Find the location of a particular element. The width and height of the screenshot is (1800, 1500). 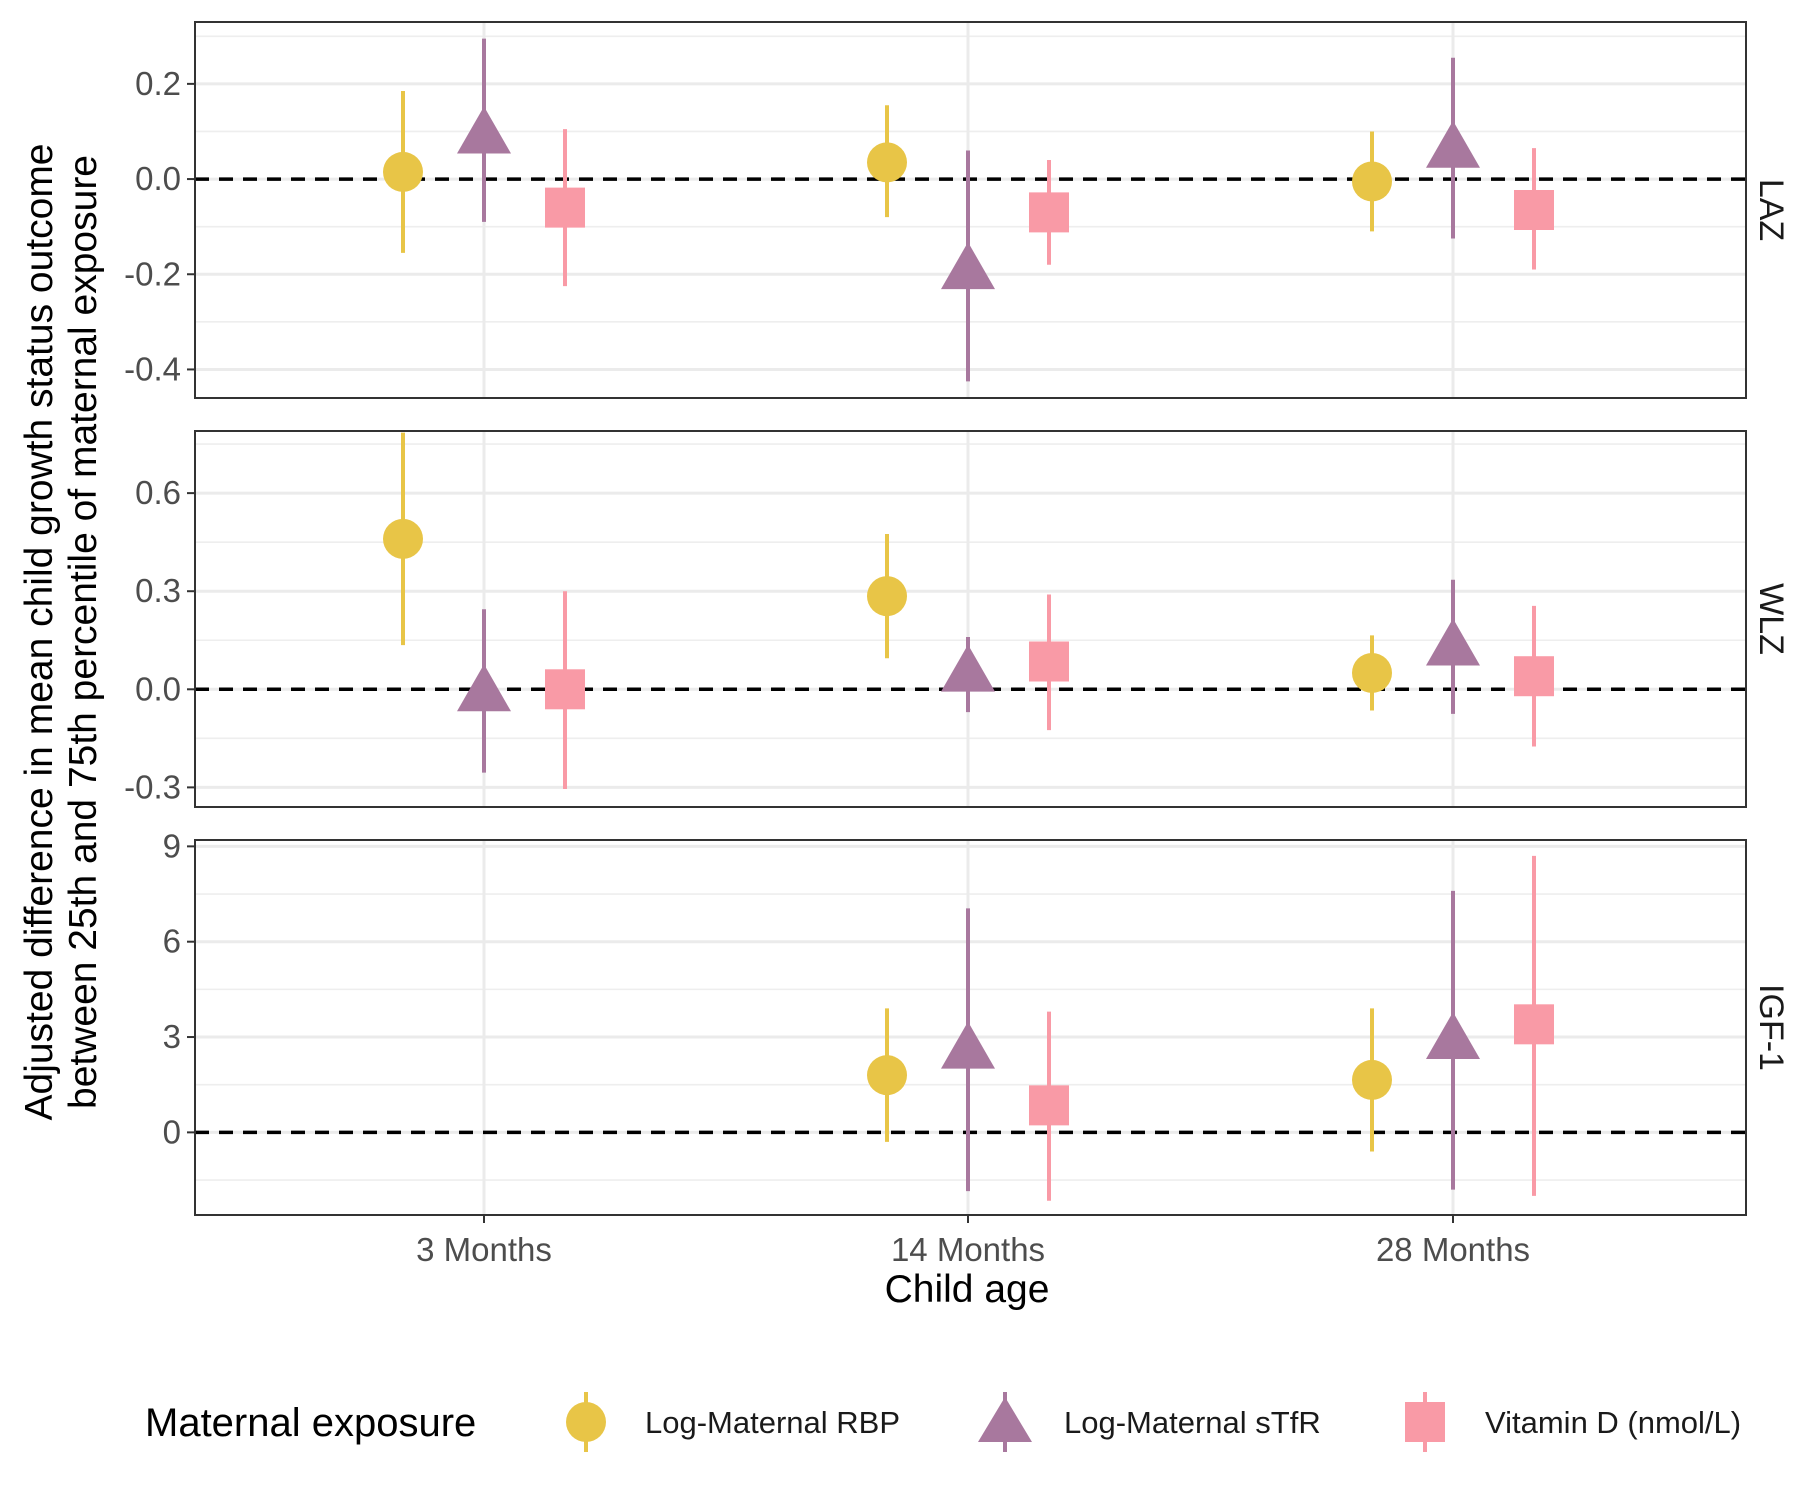

y-tick-label: 3 is located at coordinates (172, 1036).